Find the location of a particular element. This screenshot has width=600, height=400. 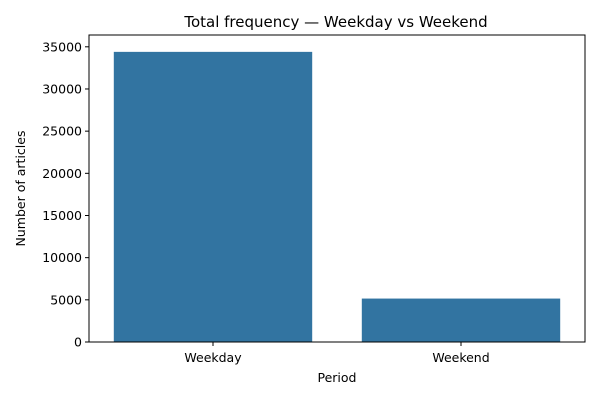

y-tick-label: 0 is located at coordinates (78, 342).